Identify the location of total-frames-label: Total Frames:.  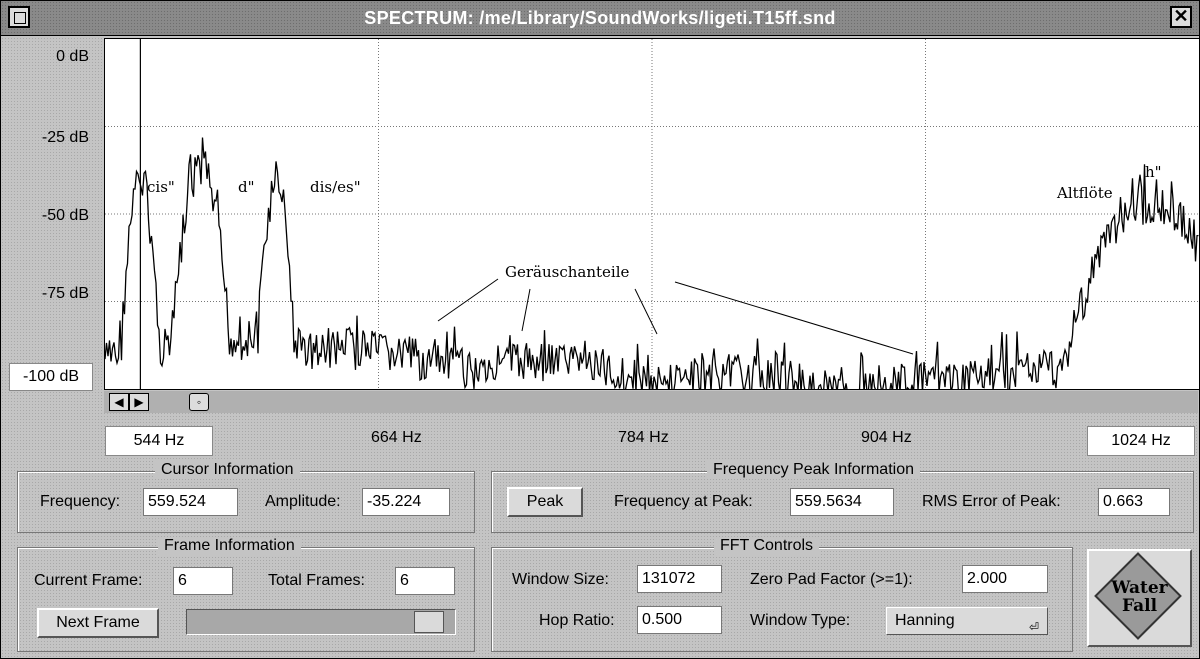
(316, 580).